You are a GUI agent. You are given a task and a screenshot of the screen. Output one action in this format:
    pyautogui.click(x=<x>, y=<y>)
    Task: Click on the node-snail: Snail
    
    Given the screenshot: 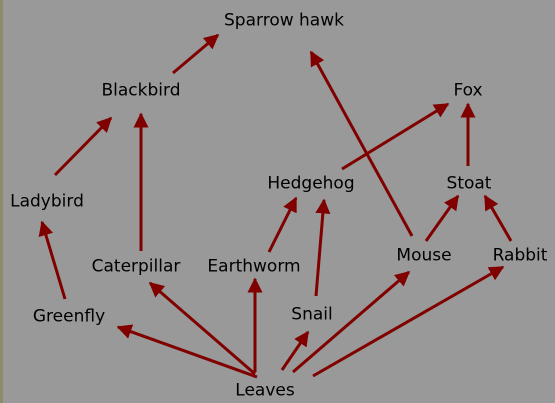 What is the action you would take?
    pyautogui.click(x=312, y=314)
    